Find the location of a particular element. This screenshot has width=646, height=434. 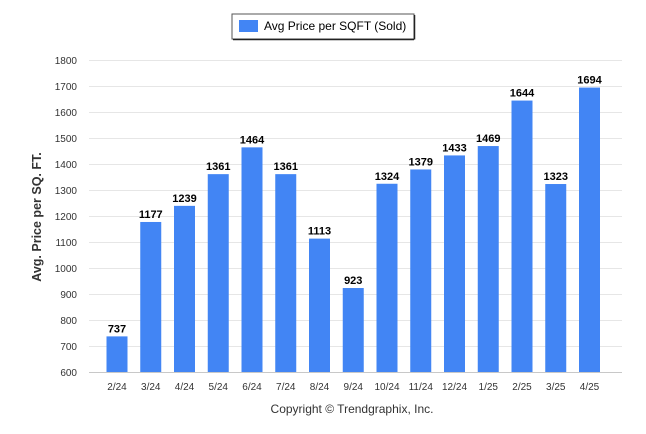

y-tick-label: 1600 is located at coordinates (66, 113).